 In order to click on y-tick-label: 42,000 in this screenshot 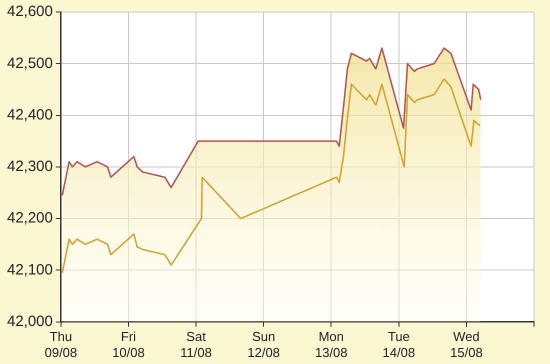, I will do `click(29, 321)`.